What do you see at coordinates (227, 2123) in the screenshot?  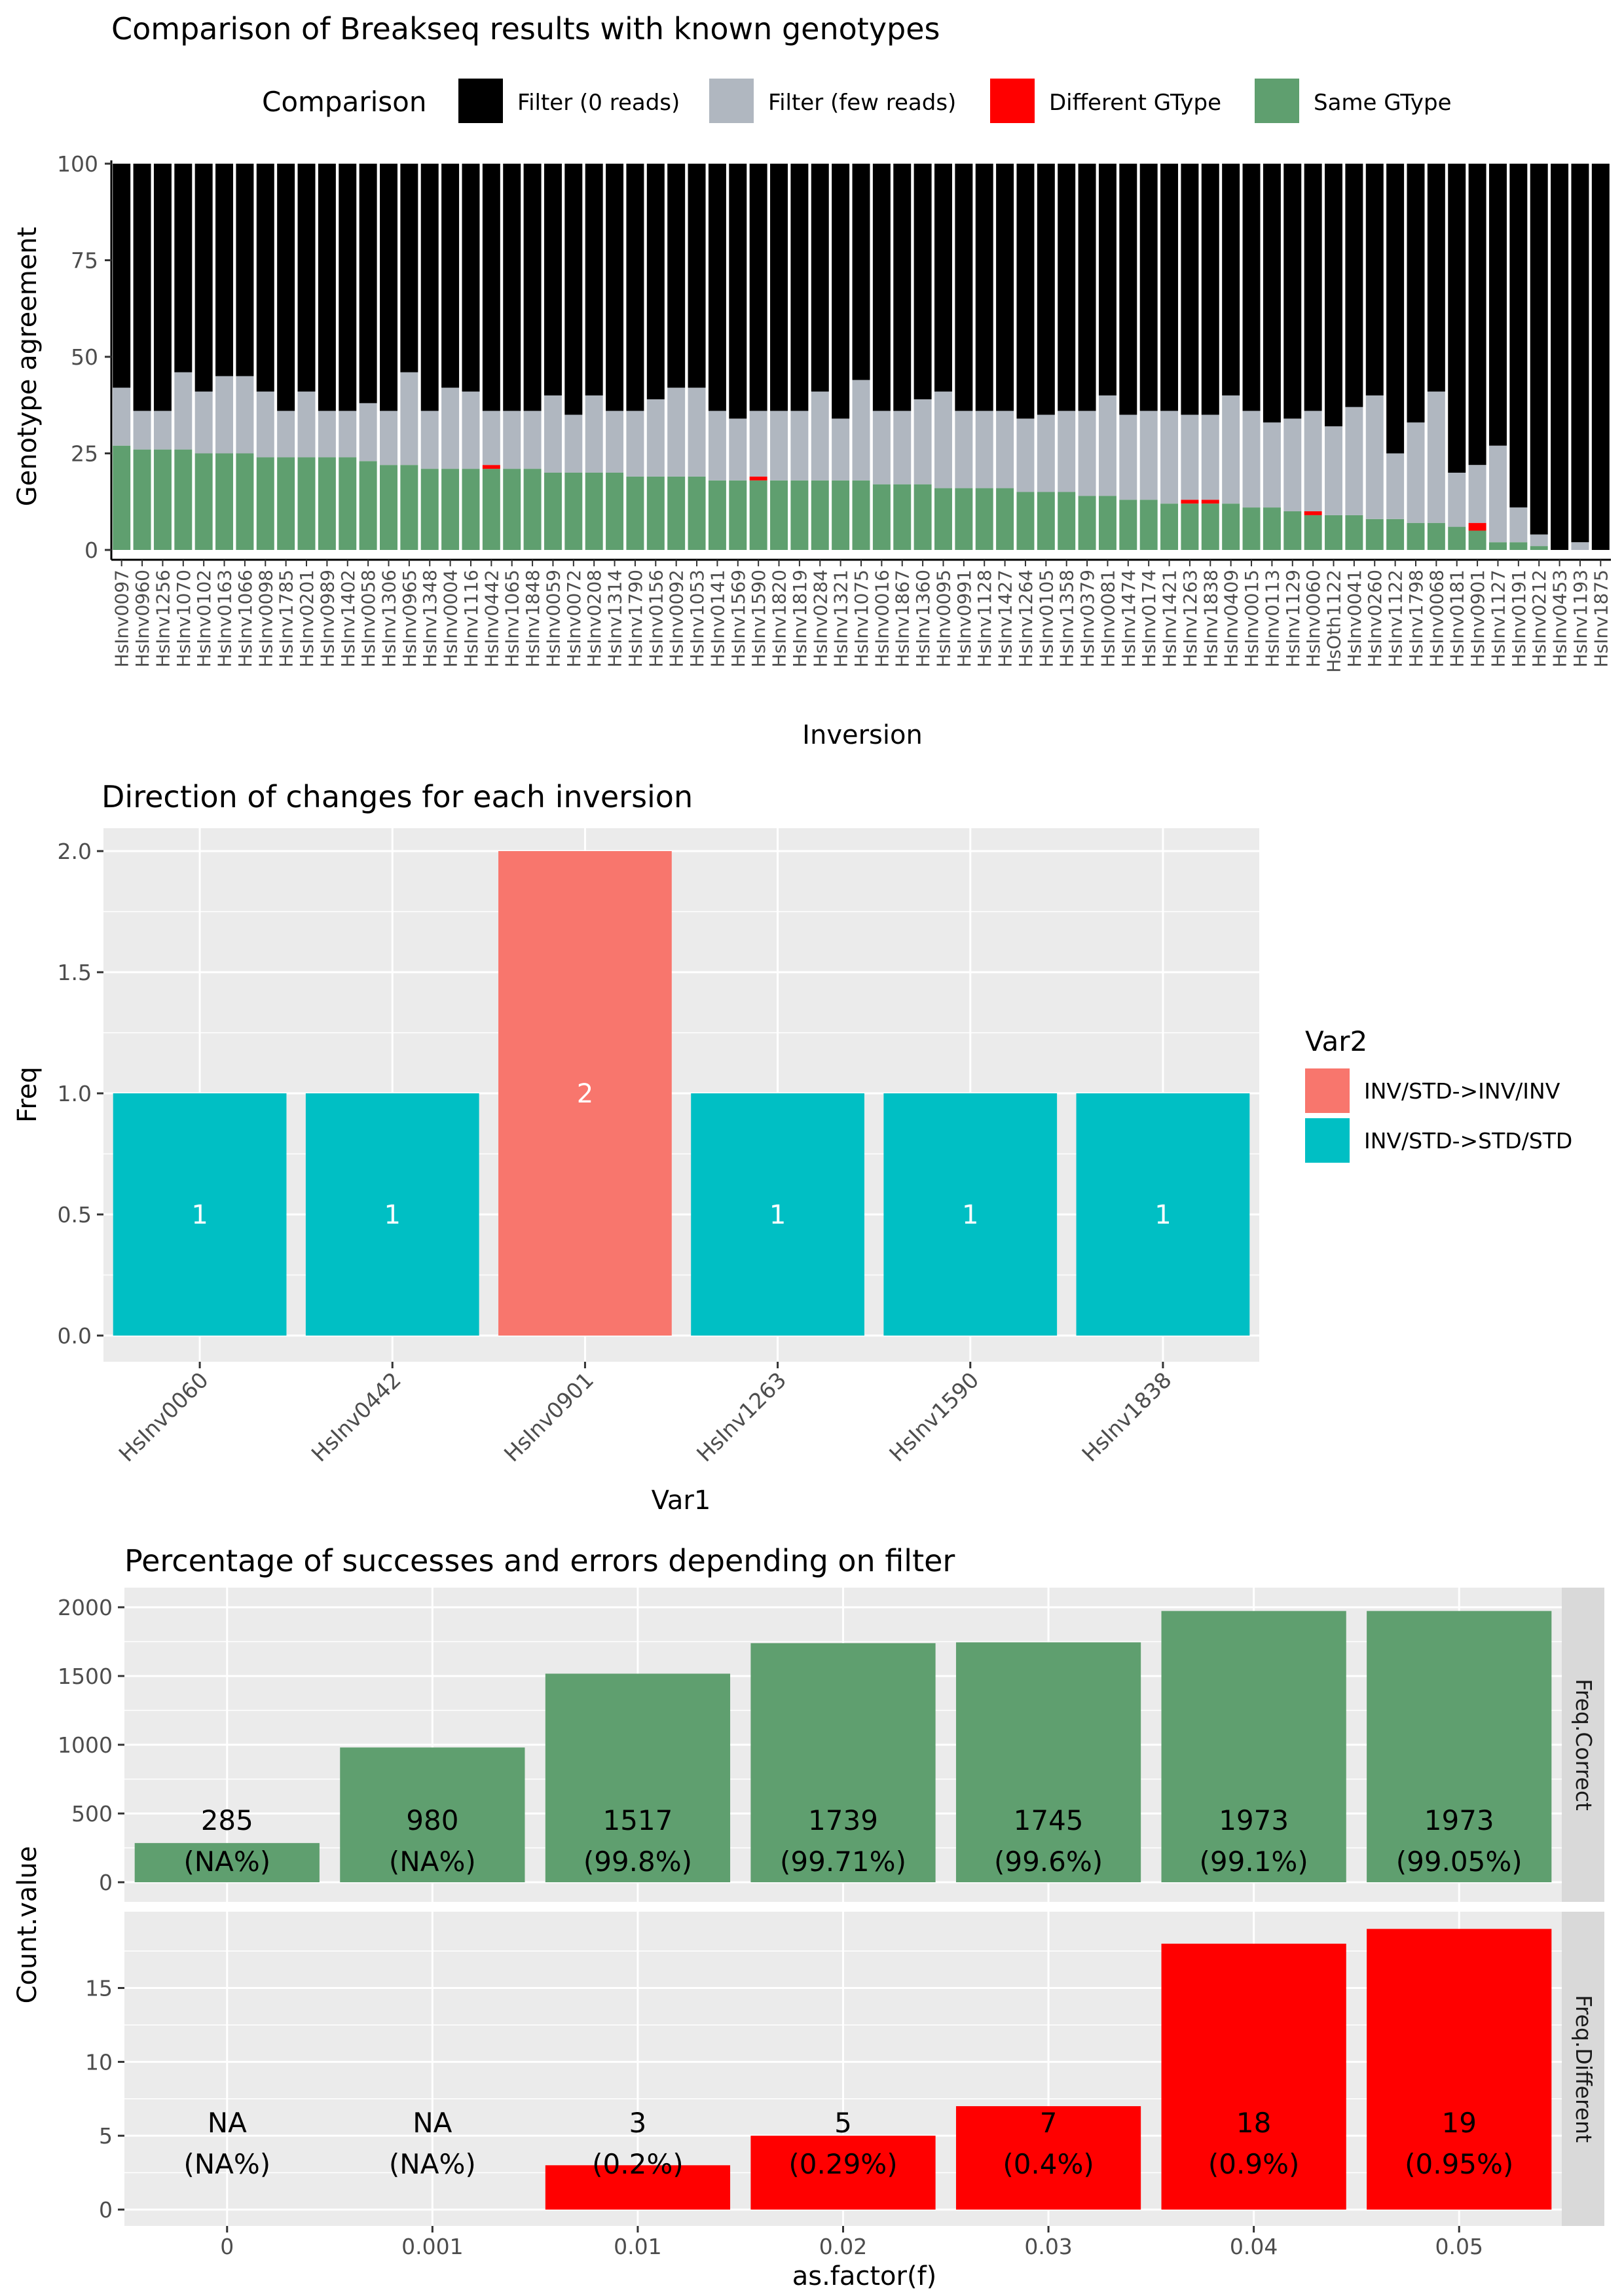 I see `bar-count-label: NA` at bounding box center [227, 2123].